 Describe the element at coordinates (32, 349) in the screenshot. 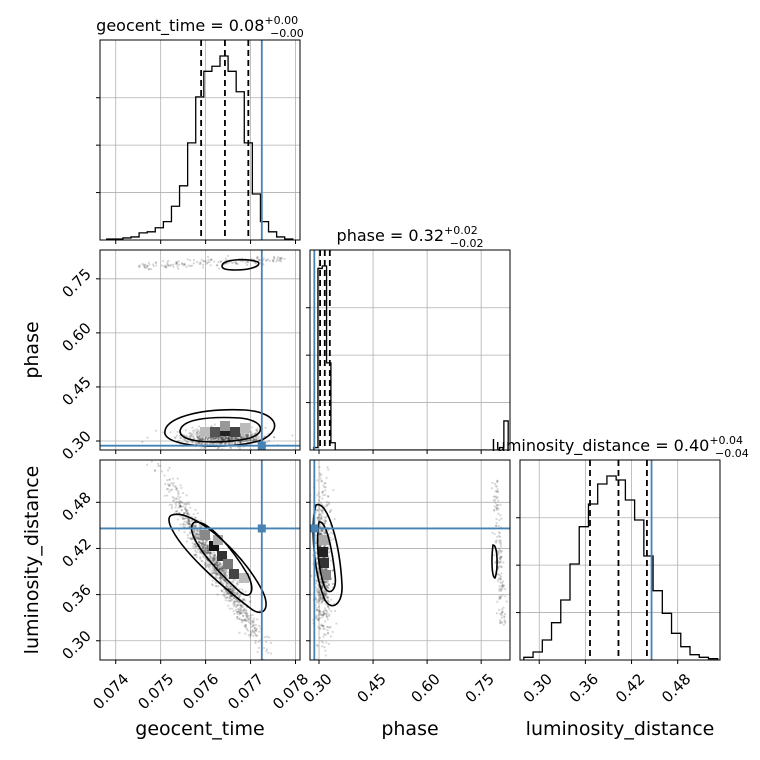

I see `y-axis-label-phase: phase` at that location.